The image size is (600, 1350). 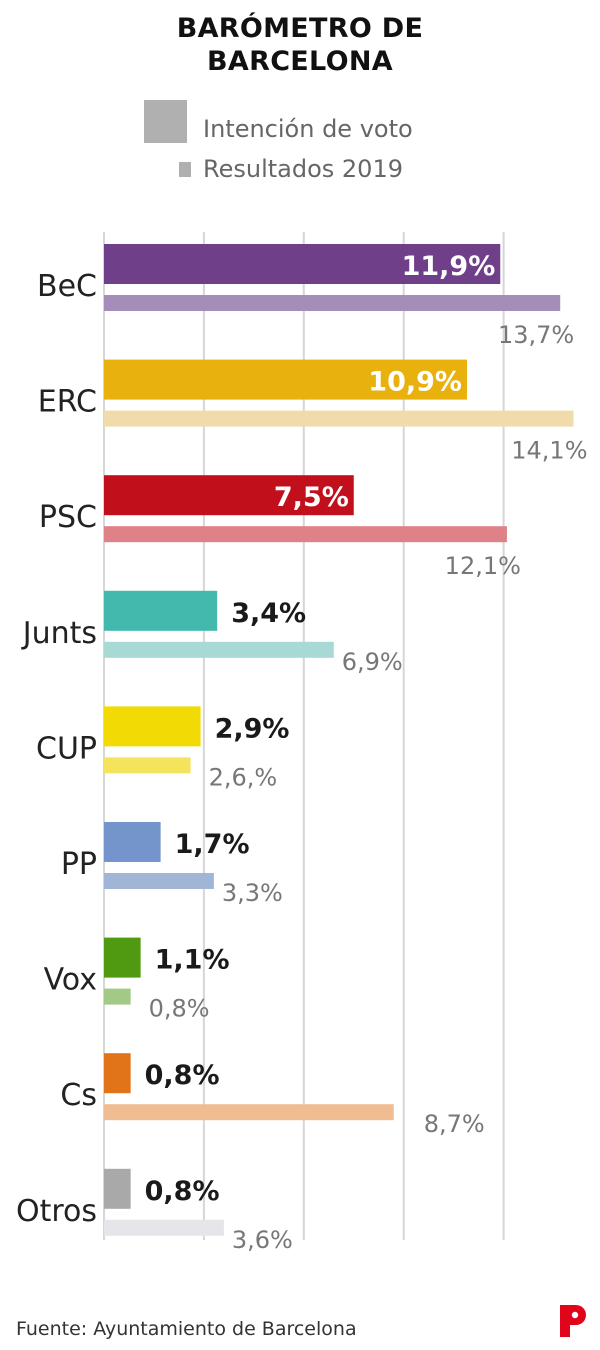 What do you see at coordinates (185, 169) in the screenshot?
I see `legend-swatch-results` at bounding box center [185, 169].